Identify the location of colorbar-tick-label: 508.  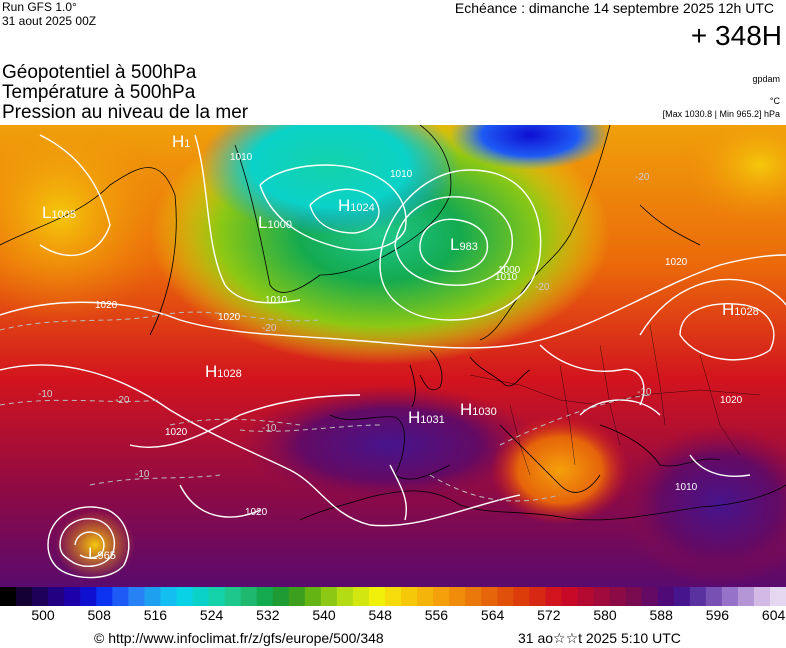
(99, 615).